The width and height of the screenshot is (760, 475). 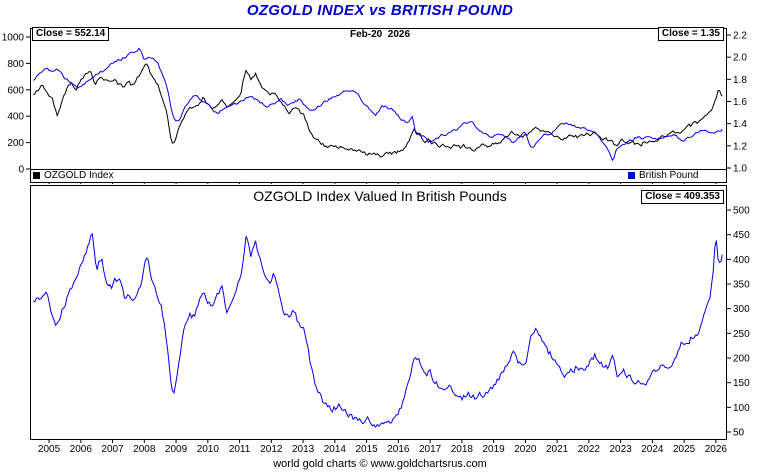 What do you see at coordinates (430, 449) in the screenshot?
I see `x-axis-tick-label: 2017` at bounding box center [430, 449].